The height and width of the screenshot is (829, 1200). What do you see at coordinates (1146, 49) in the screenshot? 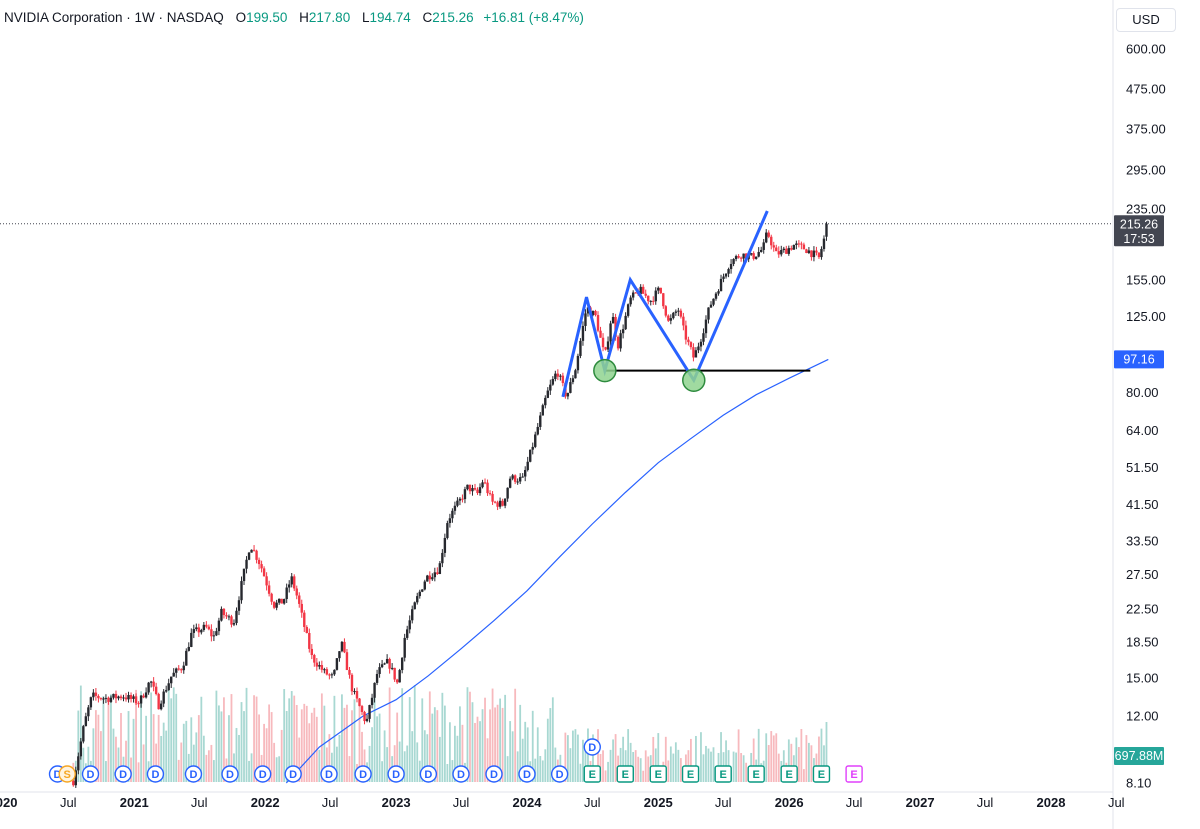
I see `y-tick-label: 600.00` at bounding box center [1146, 49].